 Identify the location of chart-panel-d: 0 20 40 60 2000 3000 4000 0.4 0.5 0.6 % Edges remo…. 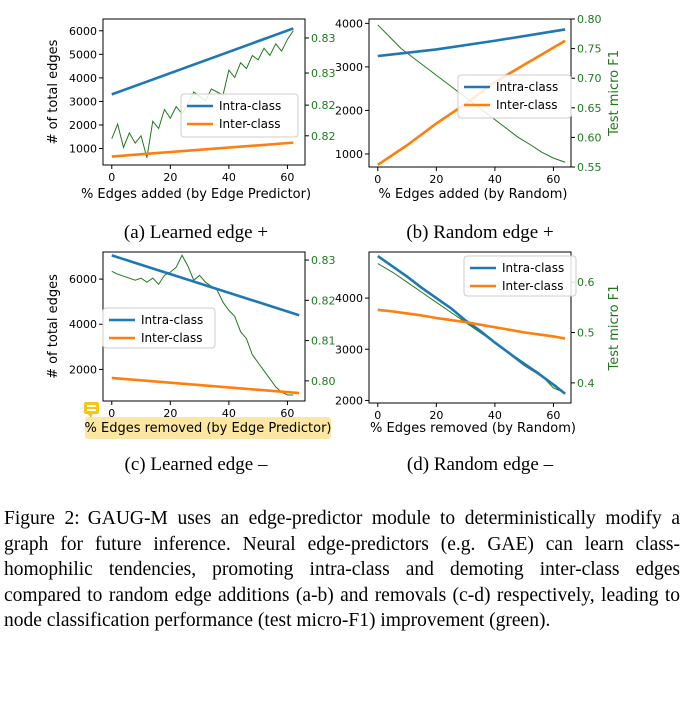
(478, 363).